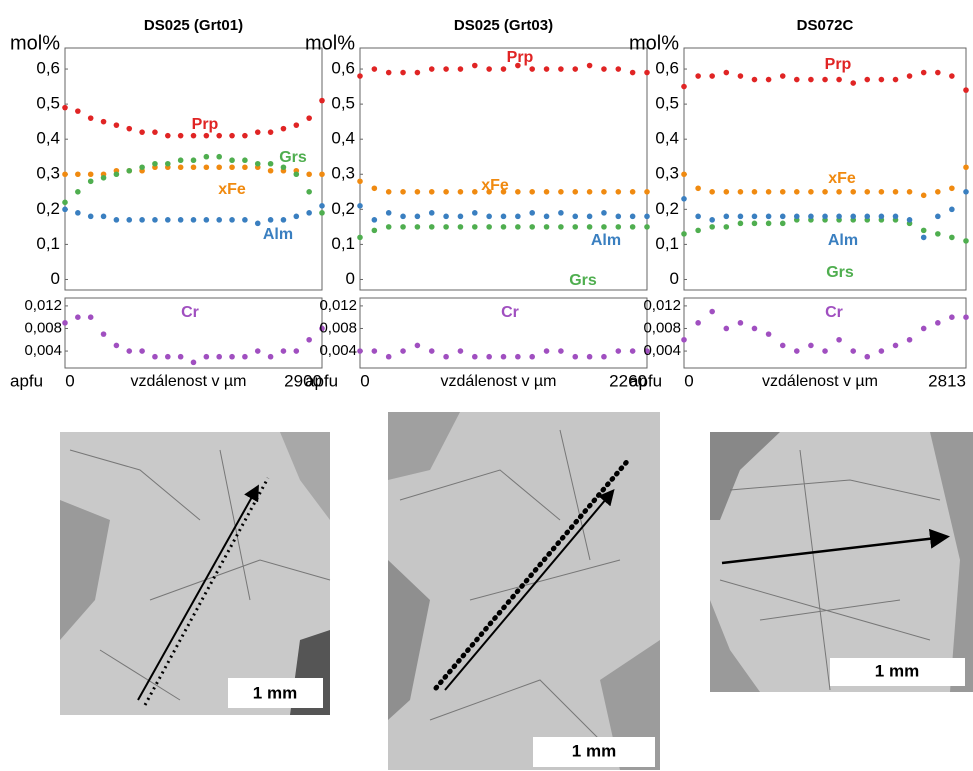 This screenshot has width=973, height=771. What do you see at coordinates (43, 305) in the screenshot?
I see `y2-tick-label: 0,012` at bounding box center [43, 305].